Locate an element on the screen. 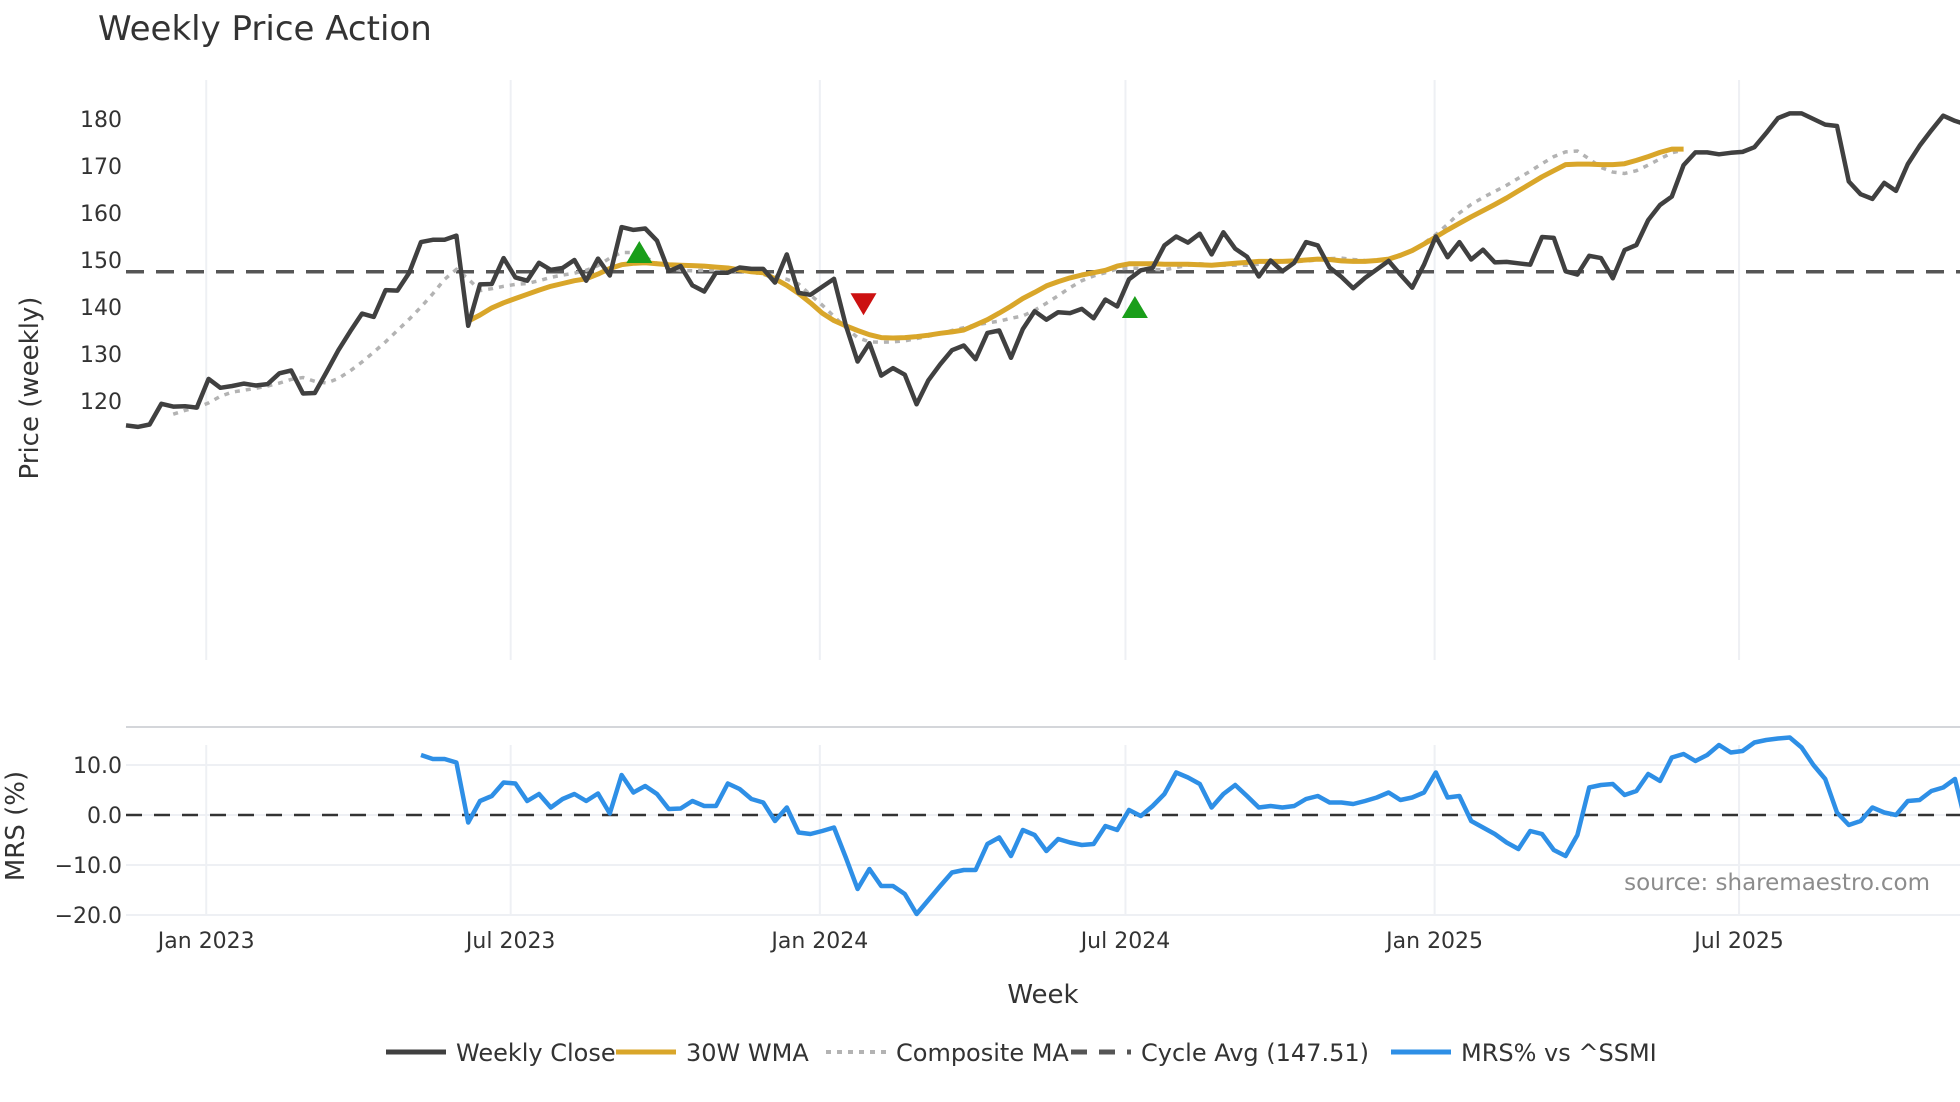 The image size is (1960, 1102). mrs-y-axis-ticks: −20.0 −10.0 0.0 10.0 is located at coordinates (88, 841).